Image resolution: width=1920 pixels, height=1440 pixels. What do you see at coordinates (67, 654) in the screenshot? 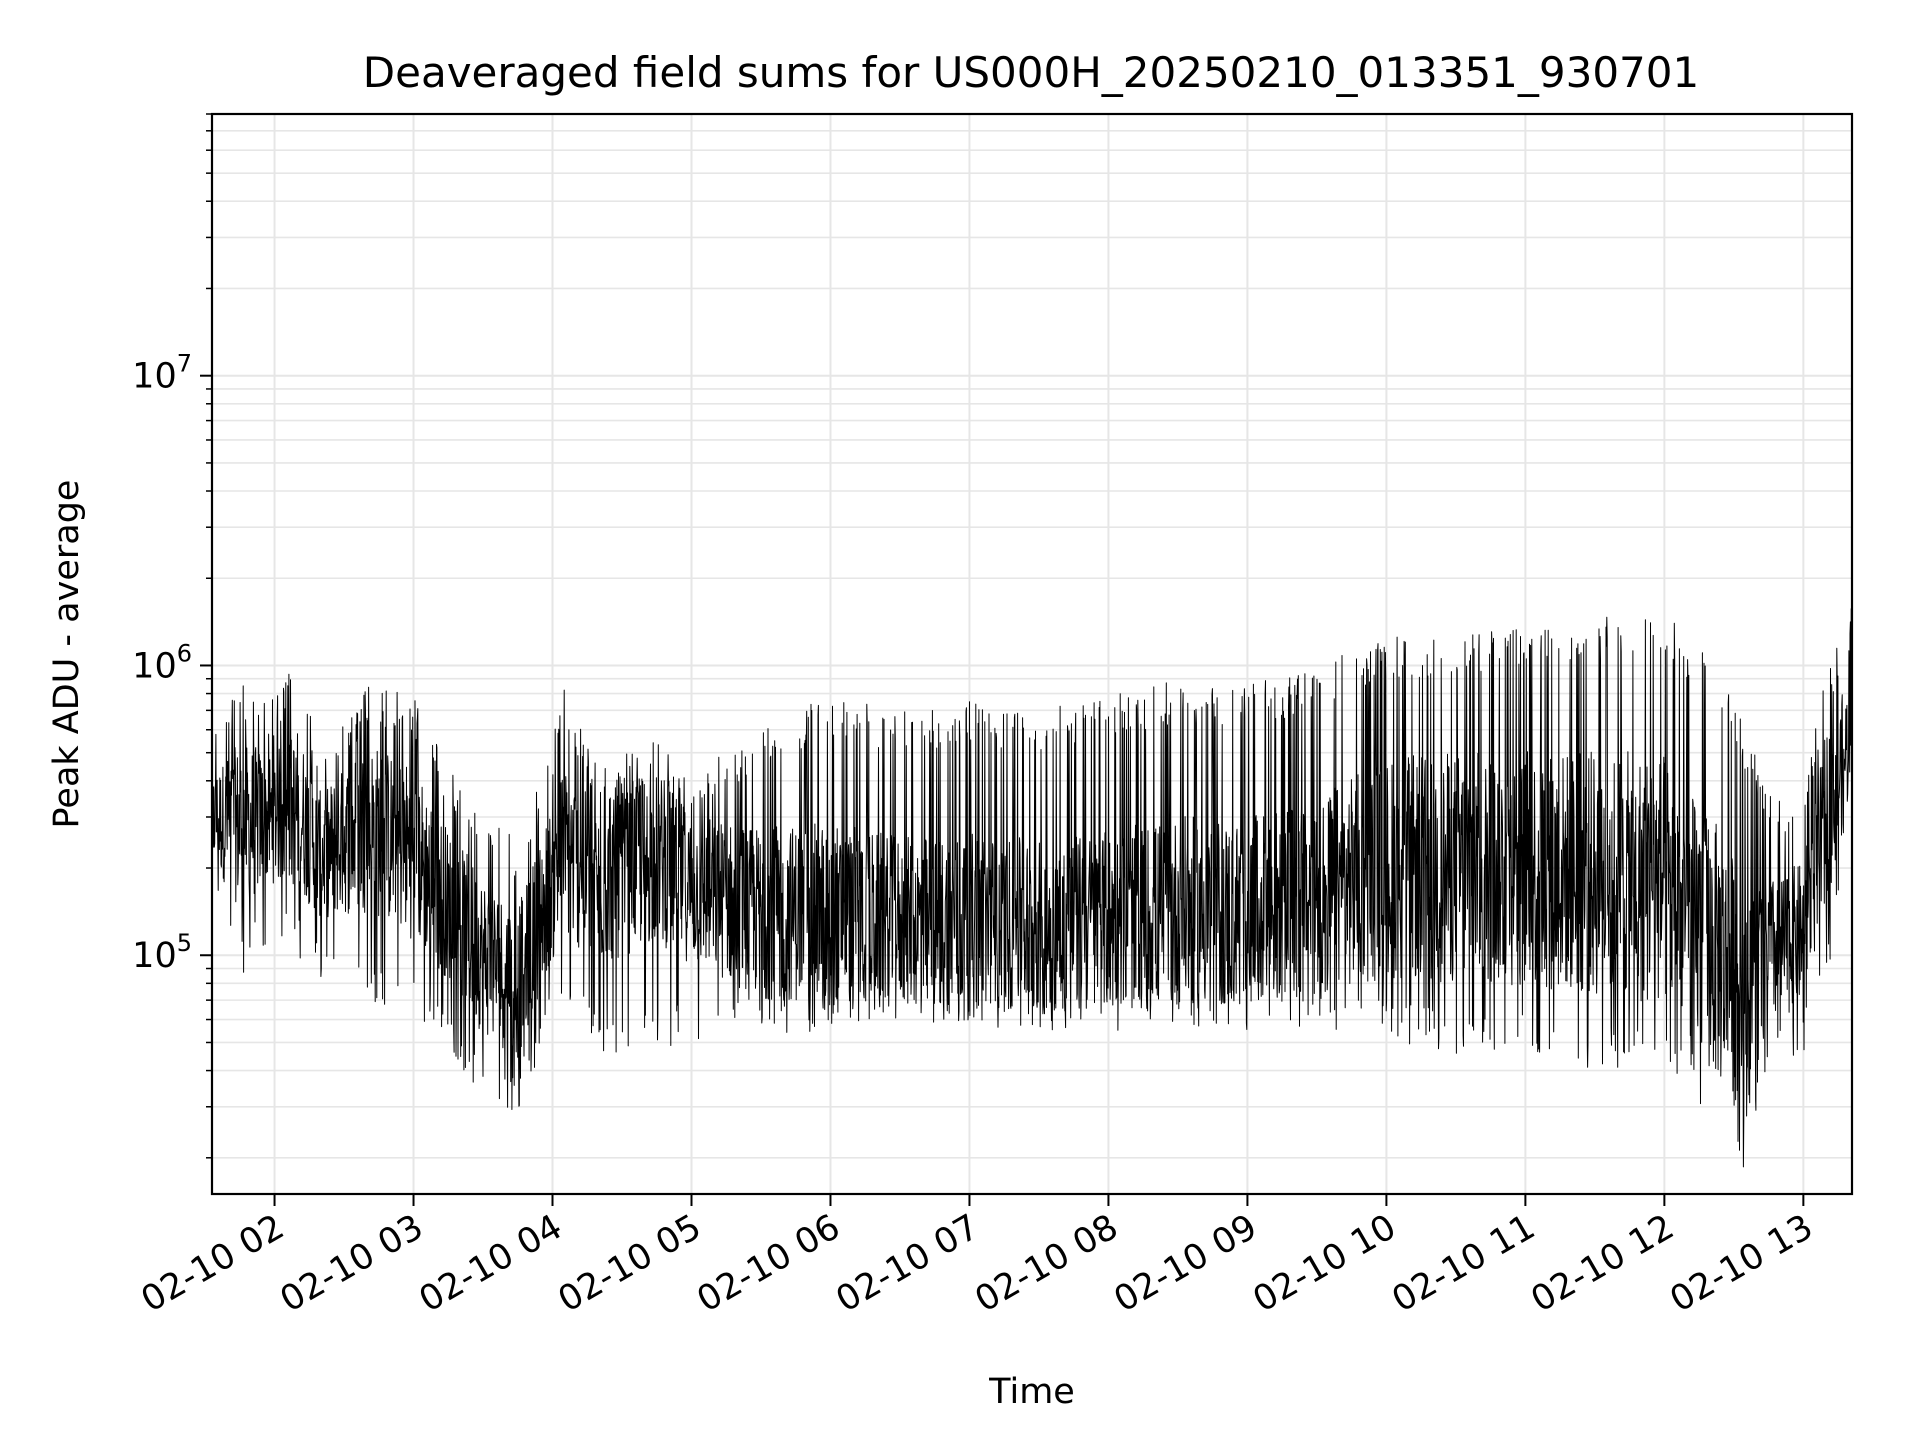
I see `y-axis-label: Peak ADU - average` at bounding box center [67, 654].